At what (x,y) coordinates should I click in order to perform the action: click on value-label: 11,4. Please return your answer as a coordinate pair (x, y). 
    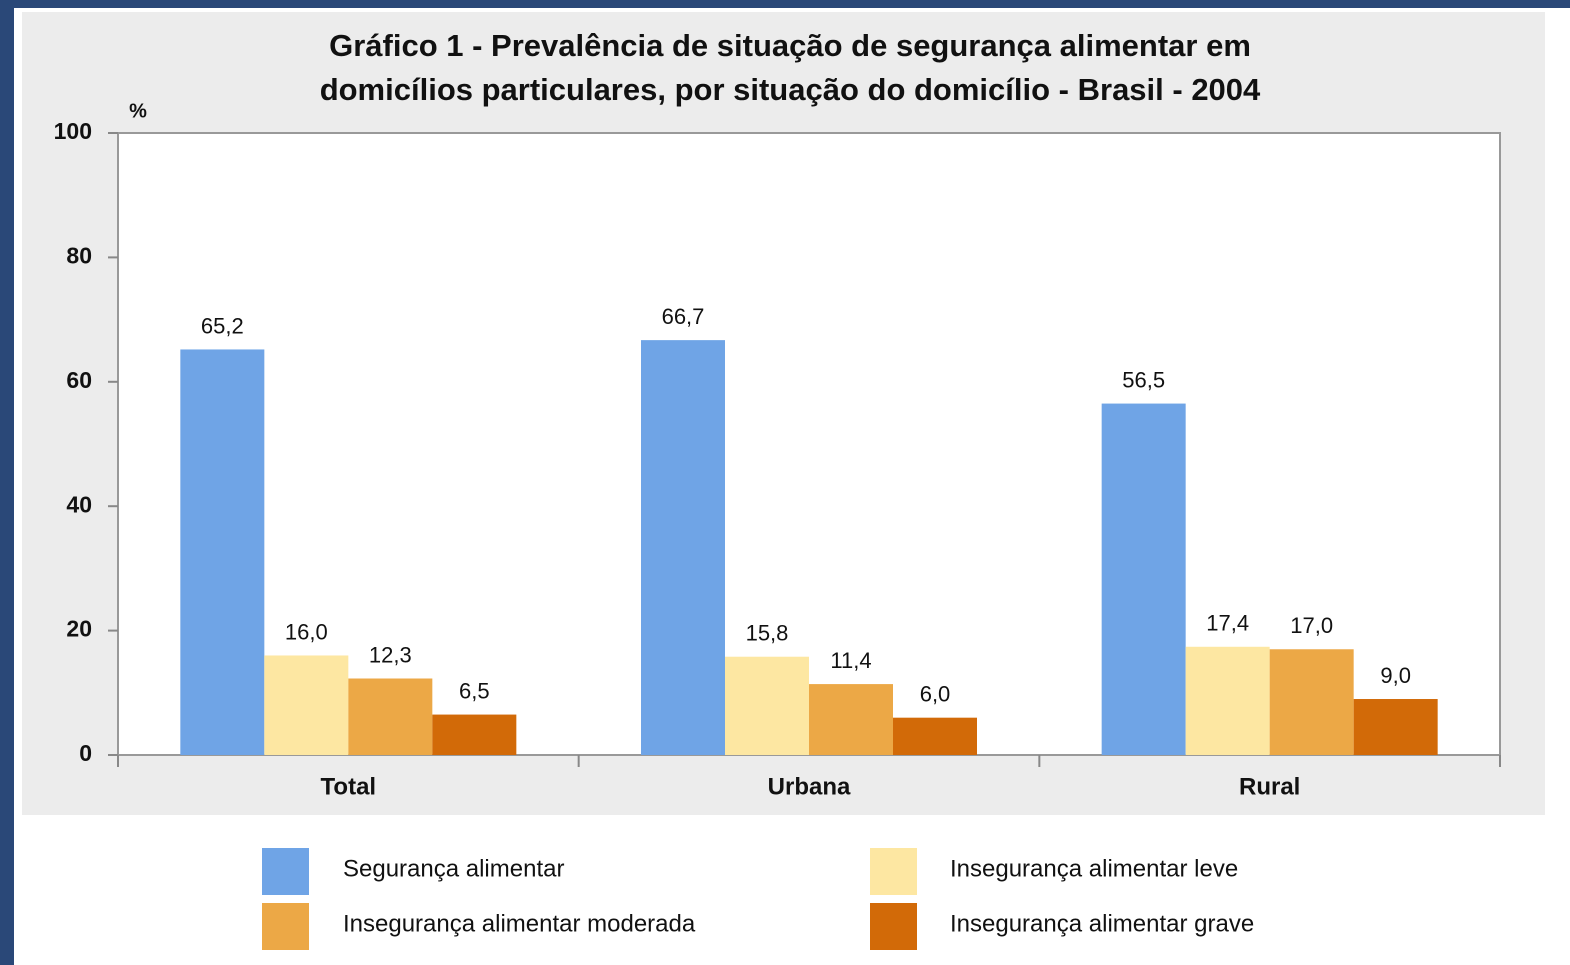
    Looking at the image, I should click on (850, 660).